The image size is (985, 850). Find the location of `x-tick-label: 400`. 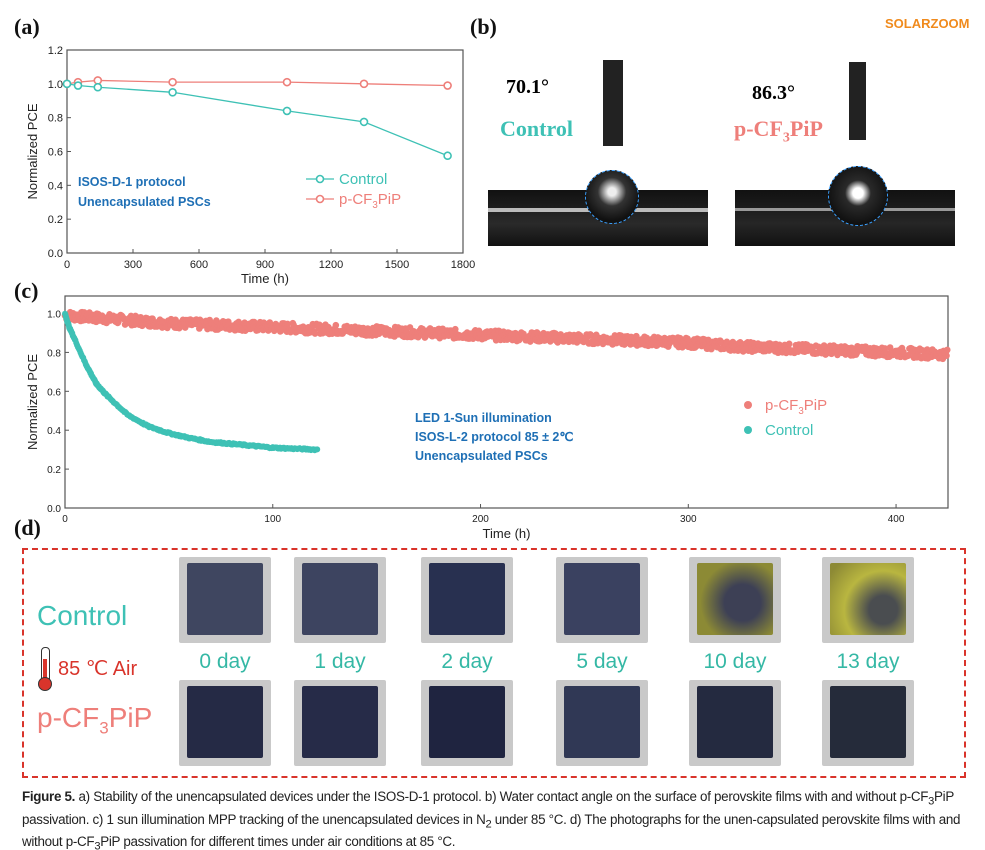

x-tick-label: 400 is located at coordinates (896, 519).